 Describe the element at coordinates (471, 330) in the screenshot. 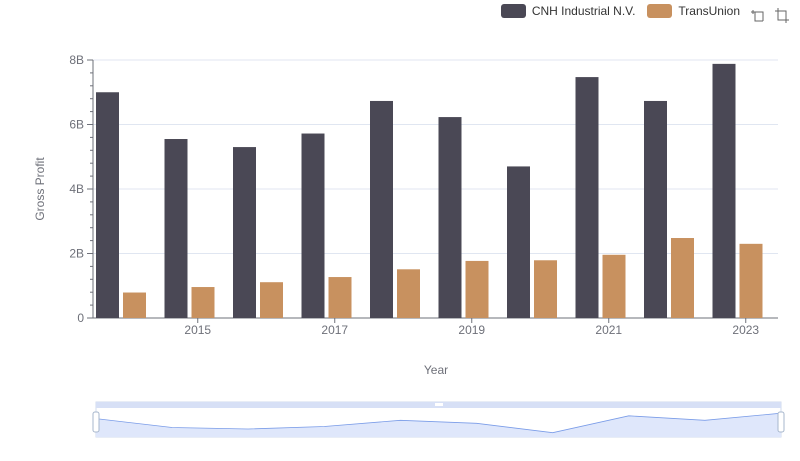

I see `x-tick-label: 2019` at that location.